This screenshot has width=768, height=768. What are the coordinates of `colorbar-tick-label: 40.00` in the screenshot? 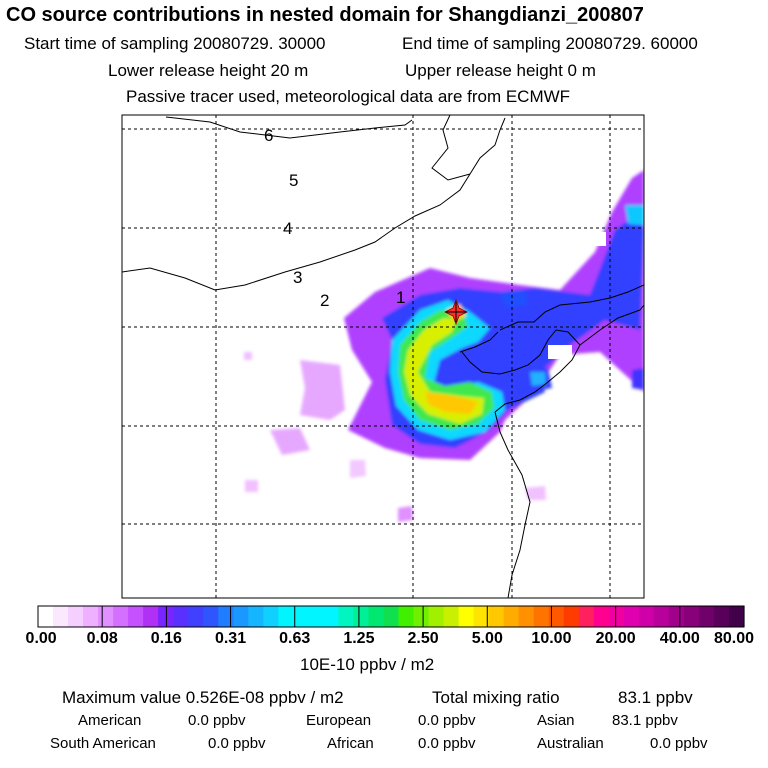 It's located at (679, 638).